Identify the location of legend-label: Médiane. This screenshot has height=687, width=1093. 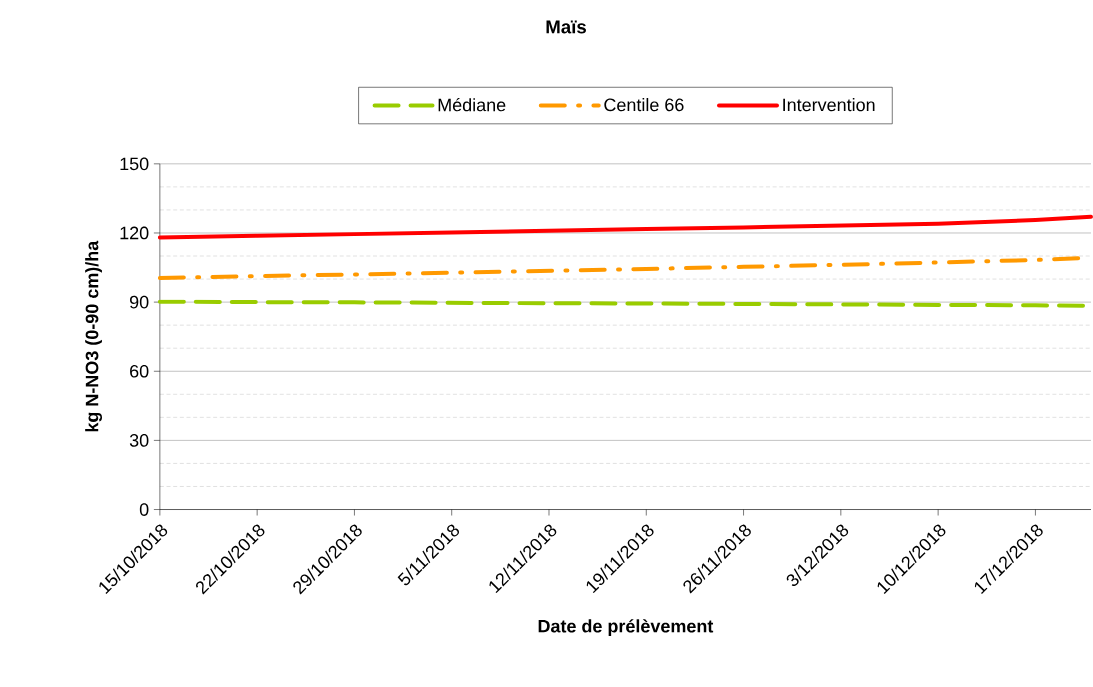
(472, 104).